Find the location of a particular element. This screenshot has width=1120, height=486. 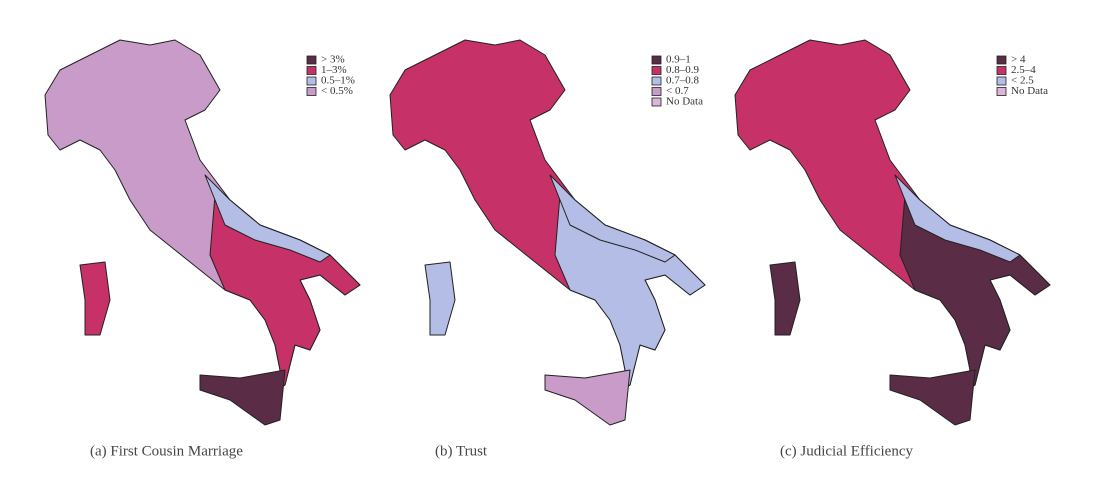

legend-label: > 4 is located at coordinates (1018, 60).